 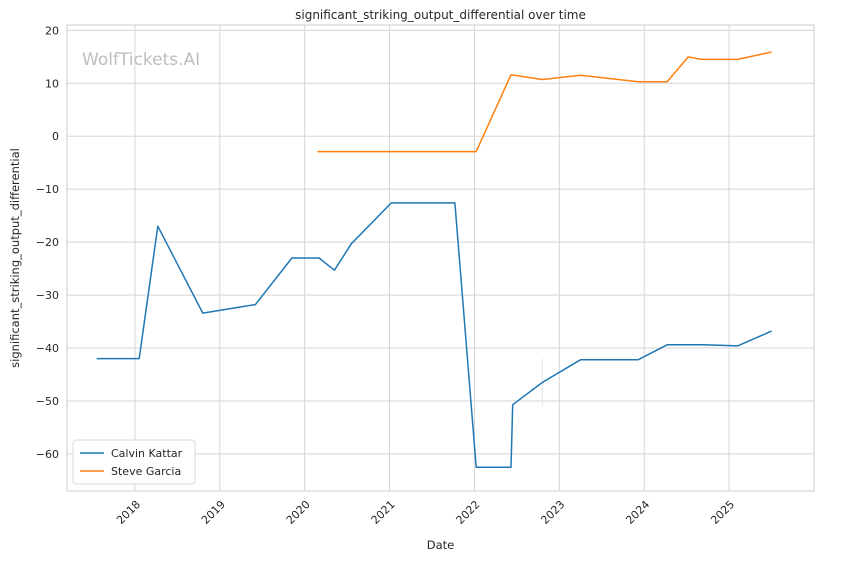 What do you see at coordinates (52, 30) in the screenshot?
I see `y-tick-label: 20` at bounding box center [52, 30].